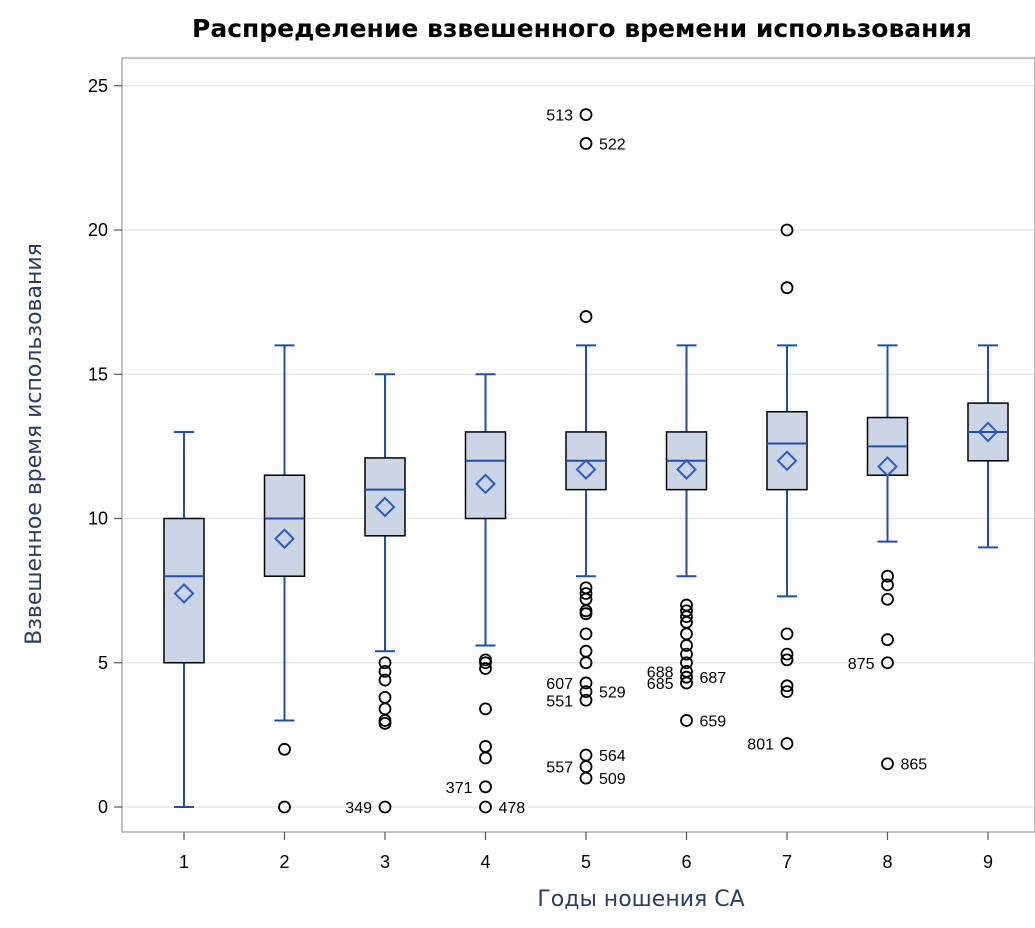  What do you see at coordinates (385, 862) in the screenshot?
I see `x-tick-label: 3` at bounding box center [385, 862].